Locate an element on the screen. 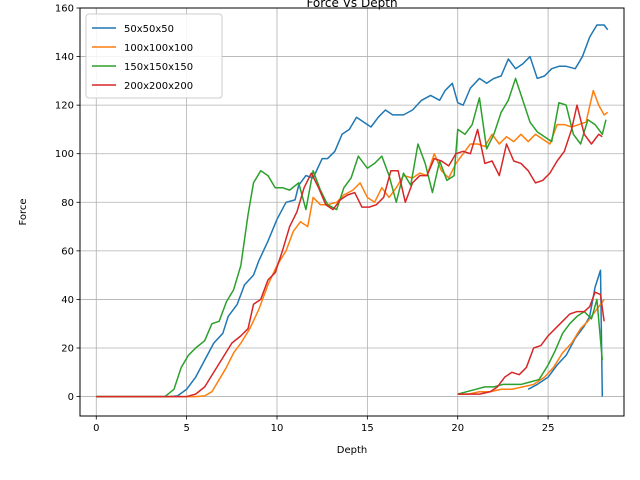 The width and height of the screenshot is (640, 480). y-tick-label: 0 is located at coordinates (71, 397).